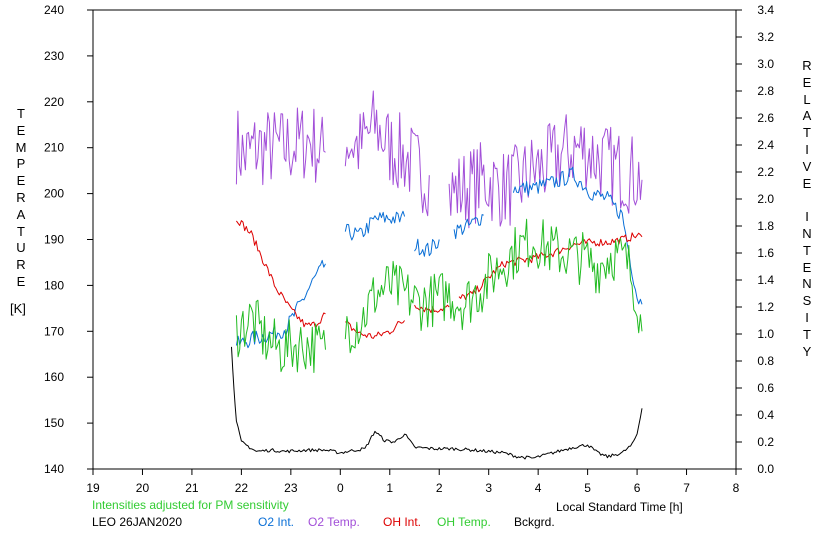 This screenshot has width=828, height=535. What do you see at coordinates (190, 505) in the screenshot?
I see `adjustment-note: Intensities adjusted for PM sensitivity` at bounding box center [190, 505].